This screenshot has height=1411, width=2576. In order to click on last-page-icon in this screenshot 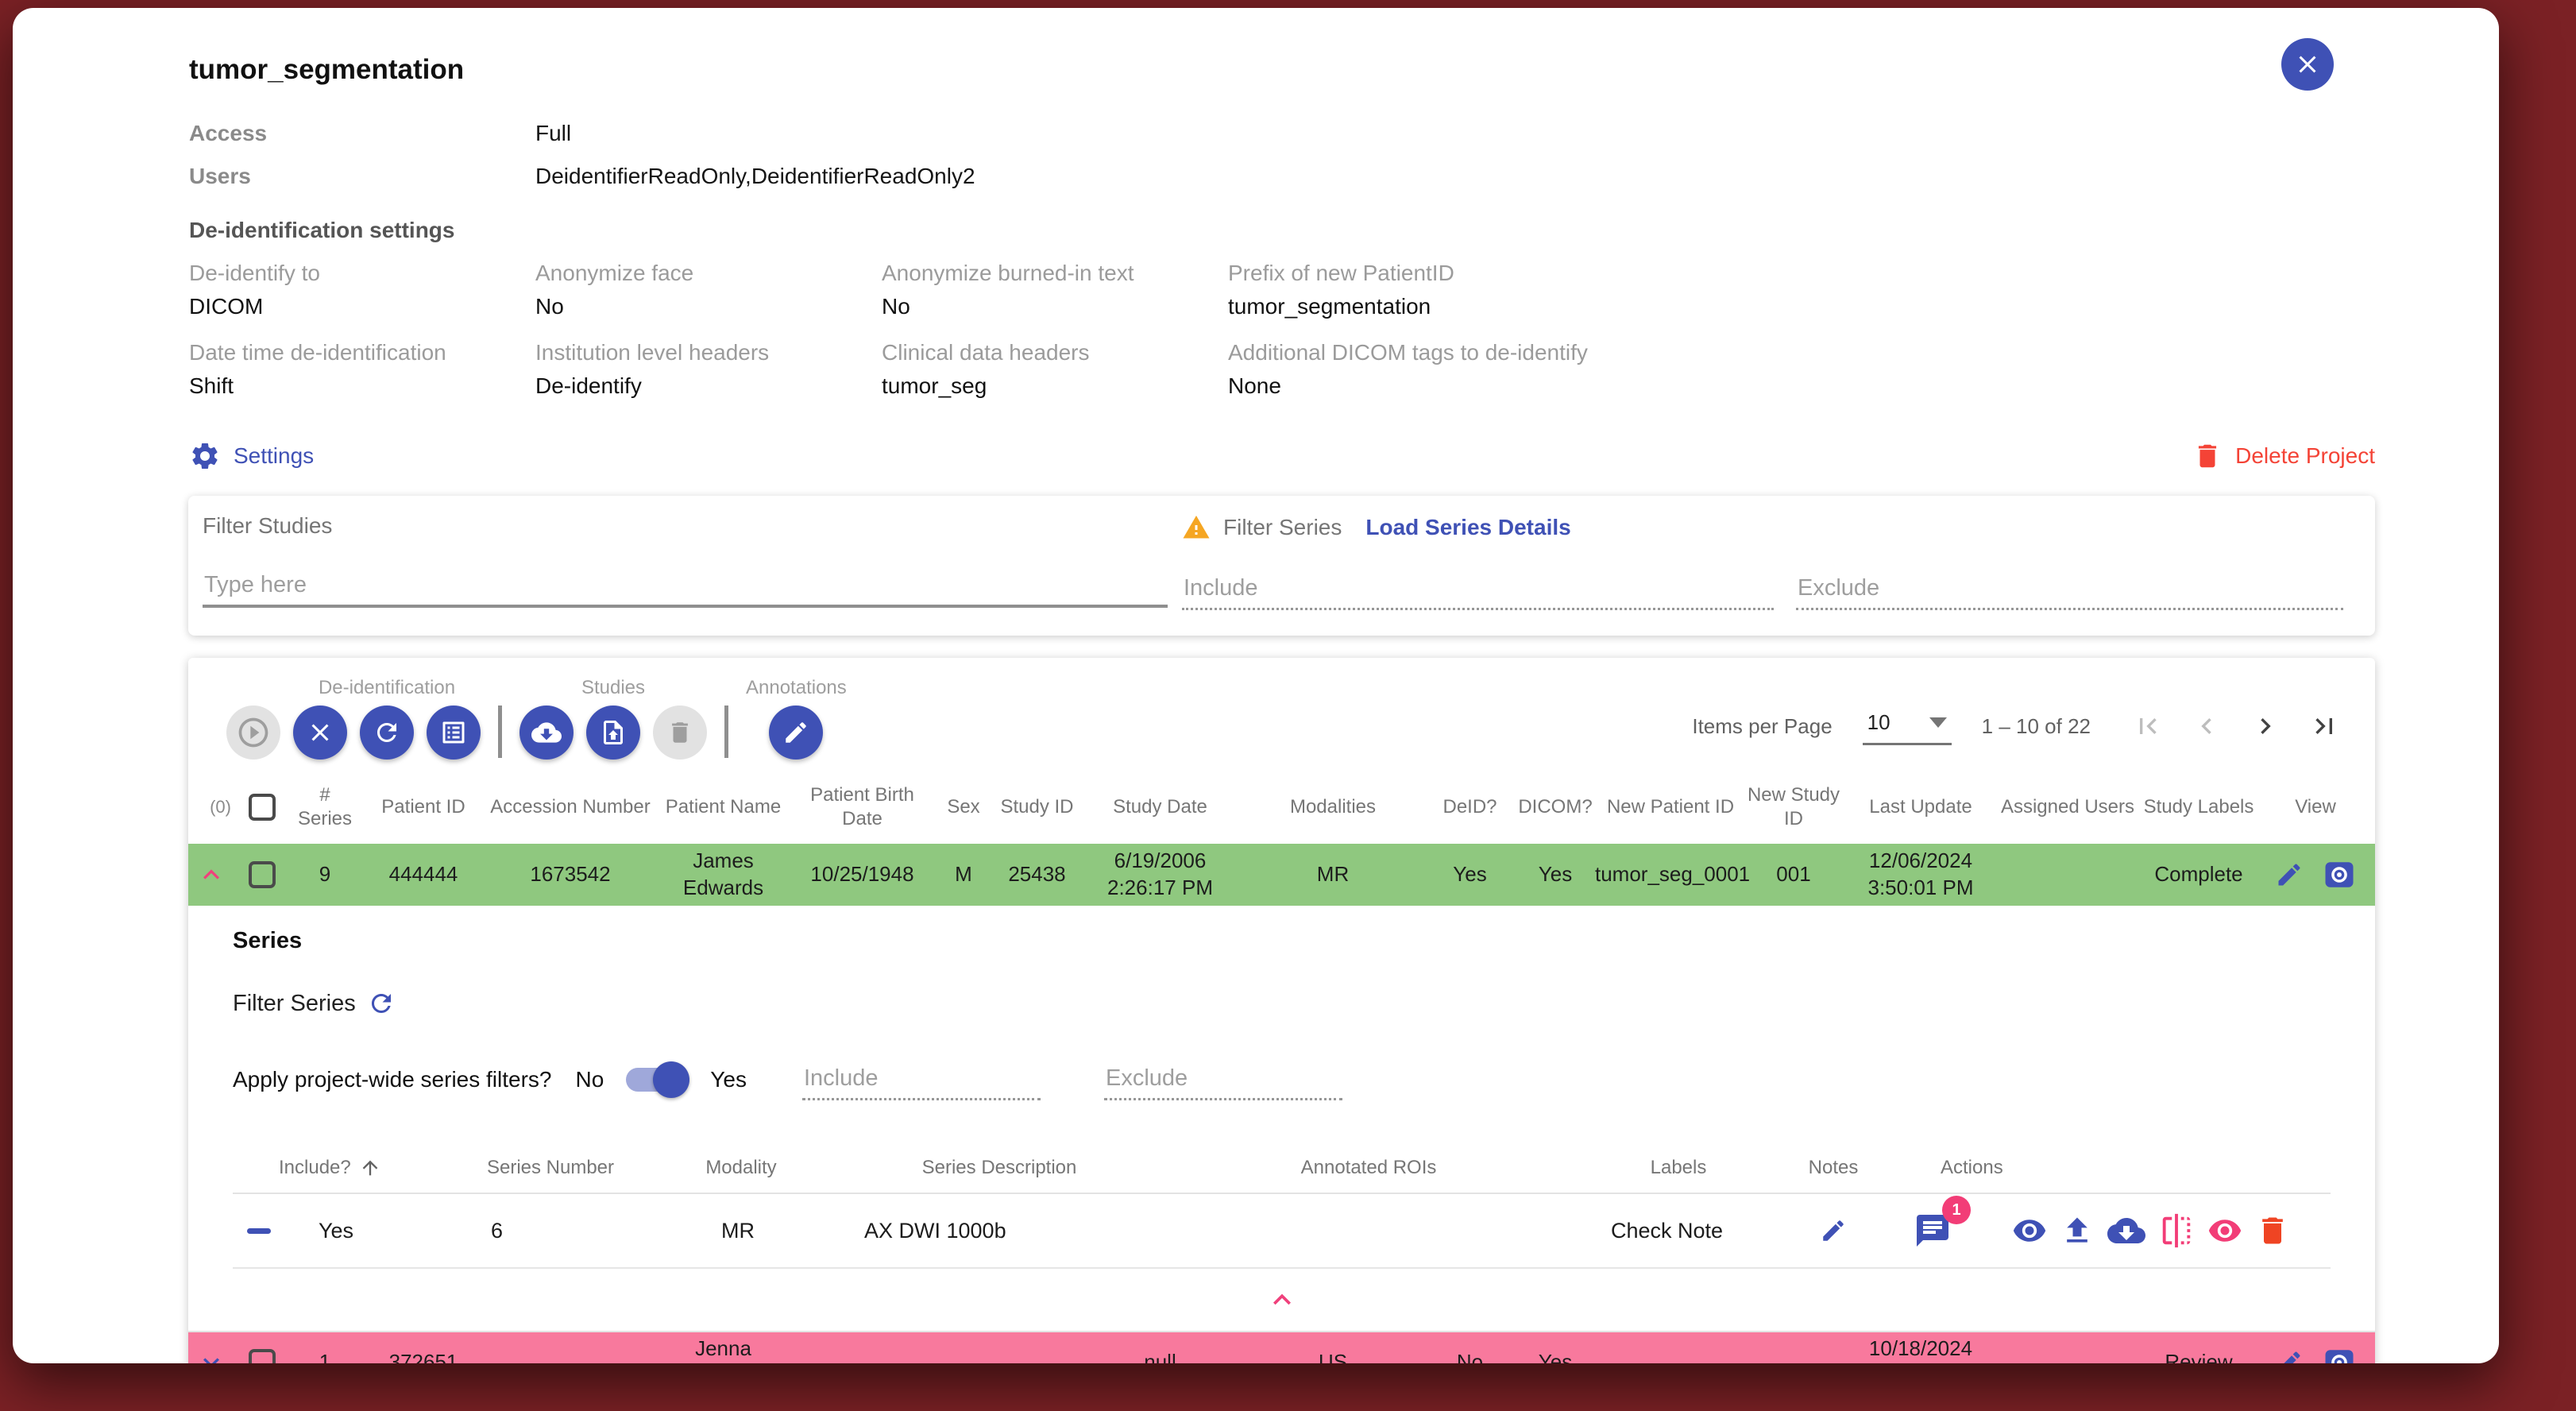, I will do `click(2323, 726)`.